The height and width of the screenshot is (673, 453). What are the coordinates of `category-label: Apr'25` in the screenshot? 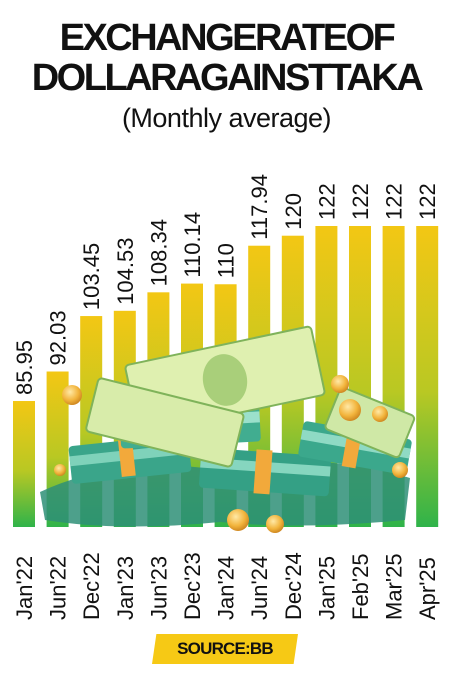 It's located at (427, 588).